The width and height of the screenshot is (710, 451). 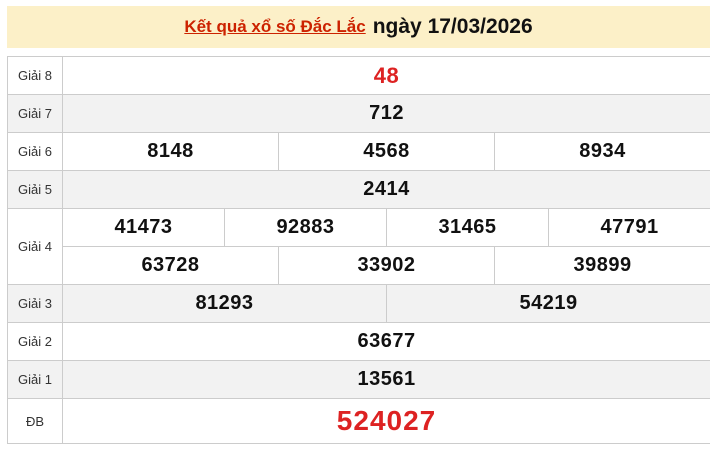 What do you see at coordinates (385, 379) in the screenshot?
I see `prize-1-value: 13561` at bounding box center [385, 379].